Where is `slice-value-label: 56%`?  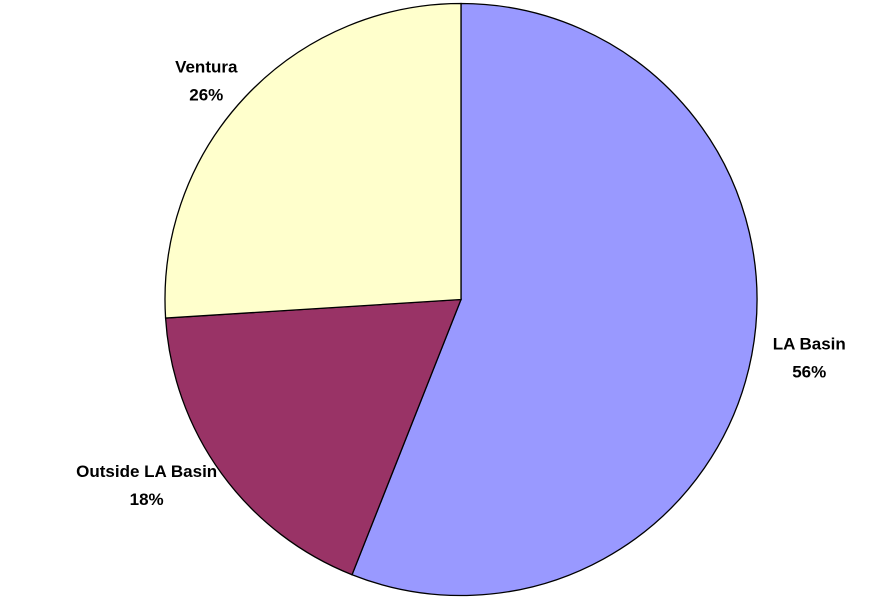
slice-value-label: 56% is located at coordinates (809, 372).